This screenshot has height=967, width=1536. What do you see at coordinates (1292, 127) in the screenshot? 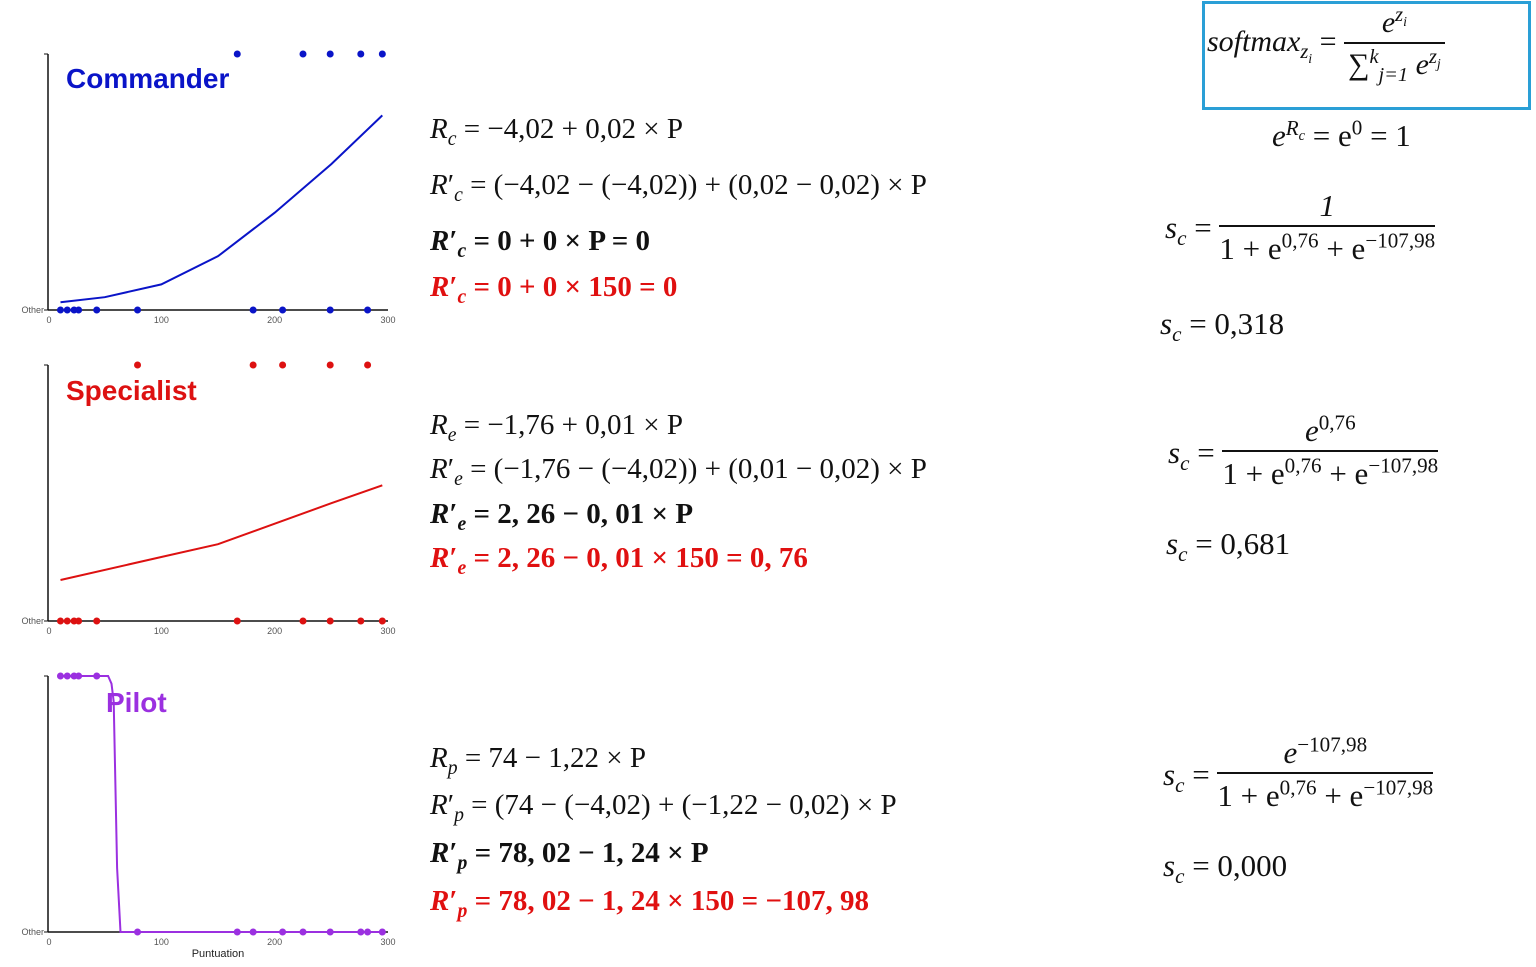
I see `exp-sup: R` at bounding box center [1292, 127].